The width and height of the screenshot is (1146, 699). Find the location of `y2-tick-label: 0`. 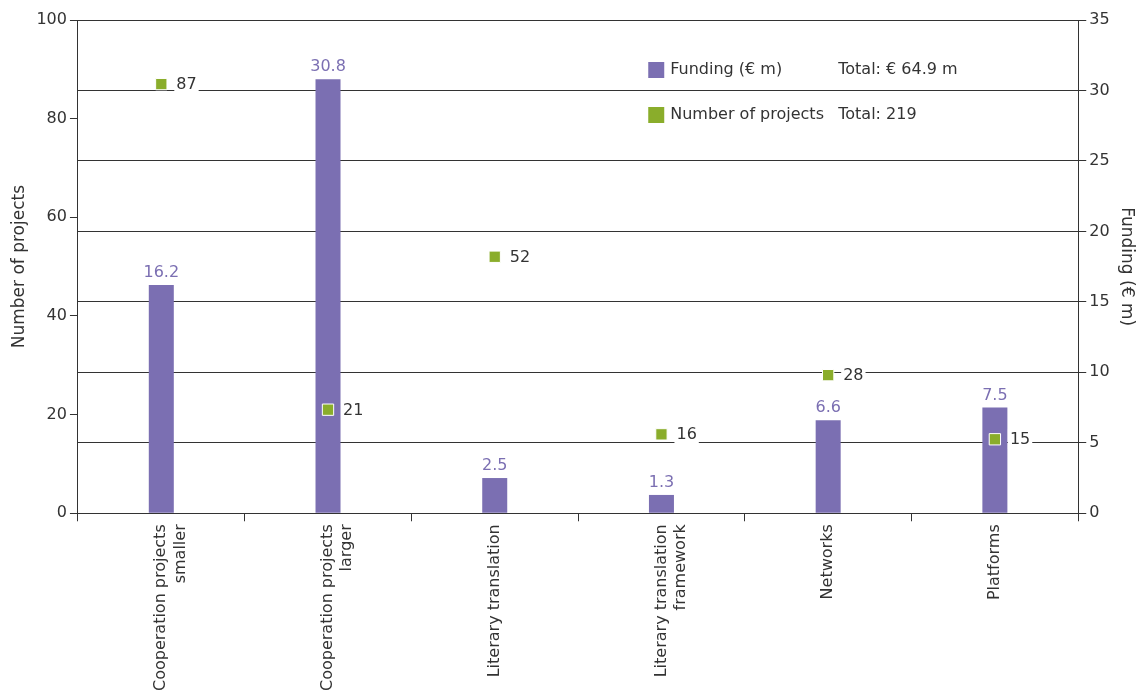

y2-tick-label: 0 is located at coordinates (1094, 512).